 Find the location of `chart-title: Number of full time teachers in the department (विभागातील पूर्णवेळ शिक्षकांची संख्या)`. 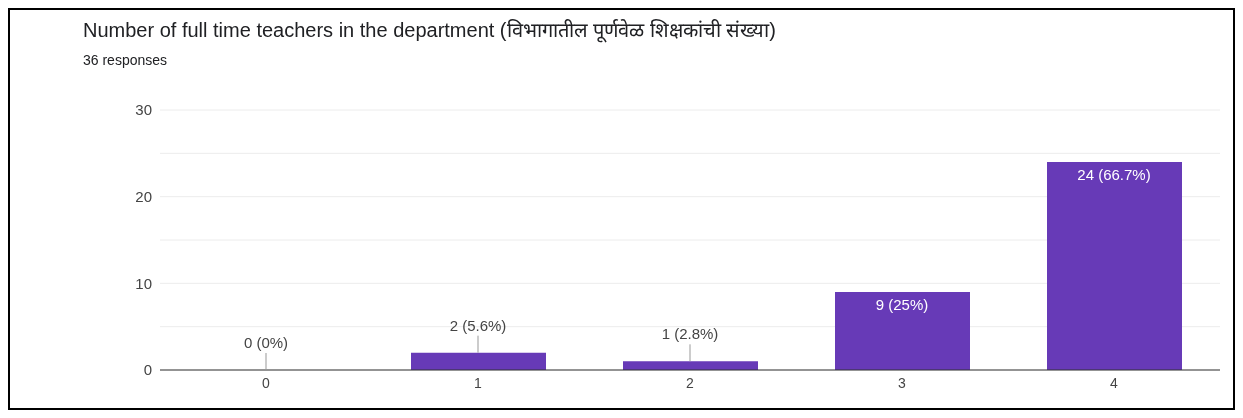

chart-title: Number of full time teachers in the department (विभागातील पूर्णवेळ शिक्षकांची संख्या) is located at coordinates (429, 30).